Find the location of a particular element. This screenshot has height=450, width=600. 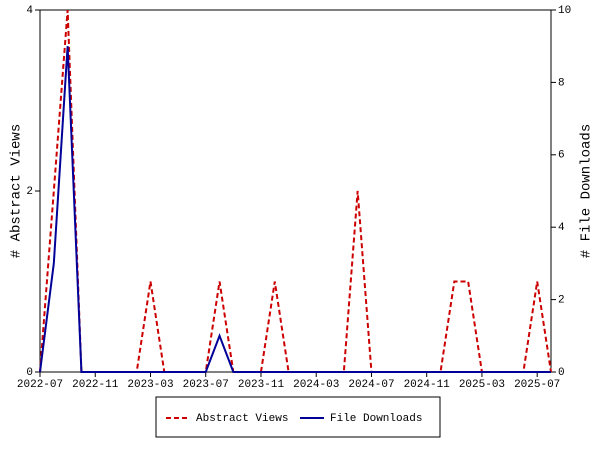

y2-tick-label: 4 is located at coordinates (561, 228).